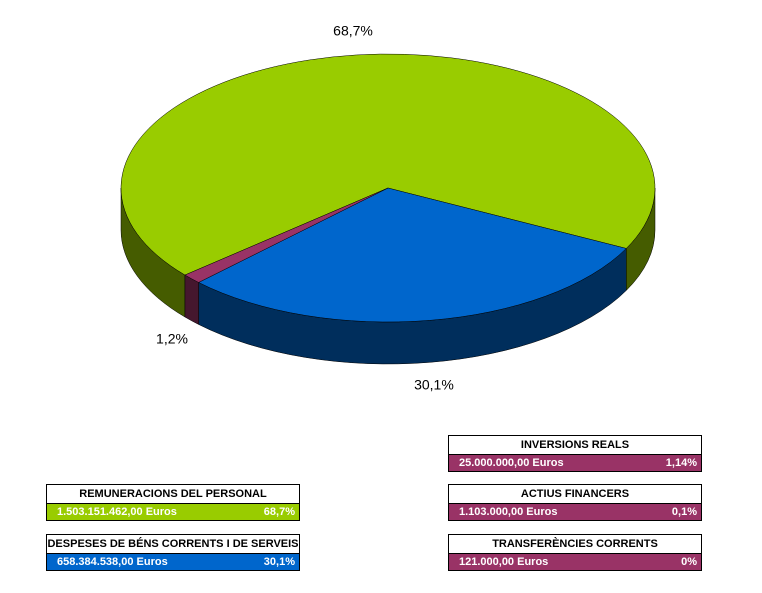 This screenshot has height=593, width=762. I want to click on legend-value-row: 121.000,00 Euros 0%, so click(575, 562).